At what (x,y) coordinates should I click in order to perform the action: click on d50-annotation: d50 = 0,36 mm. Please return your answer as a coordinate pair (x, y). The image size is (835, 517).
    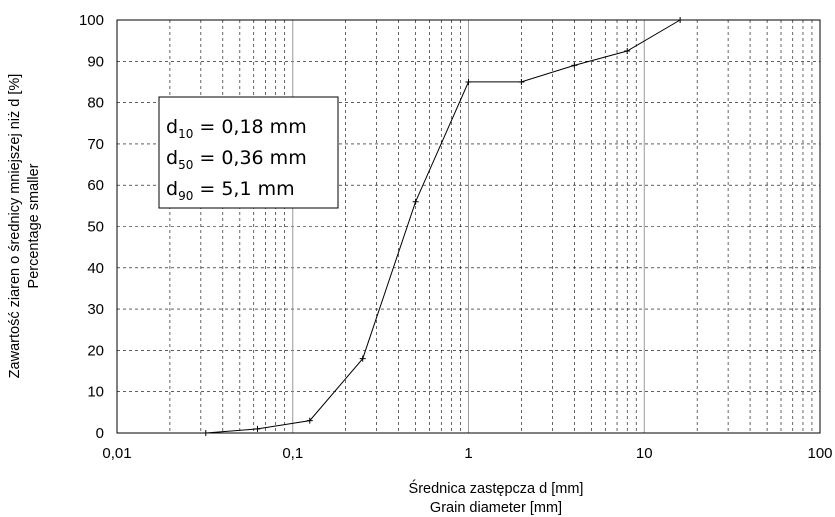
    Looking at the image, I should click on (236, 159).